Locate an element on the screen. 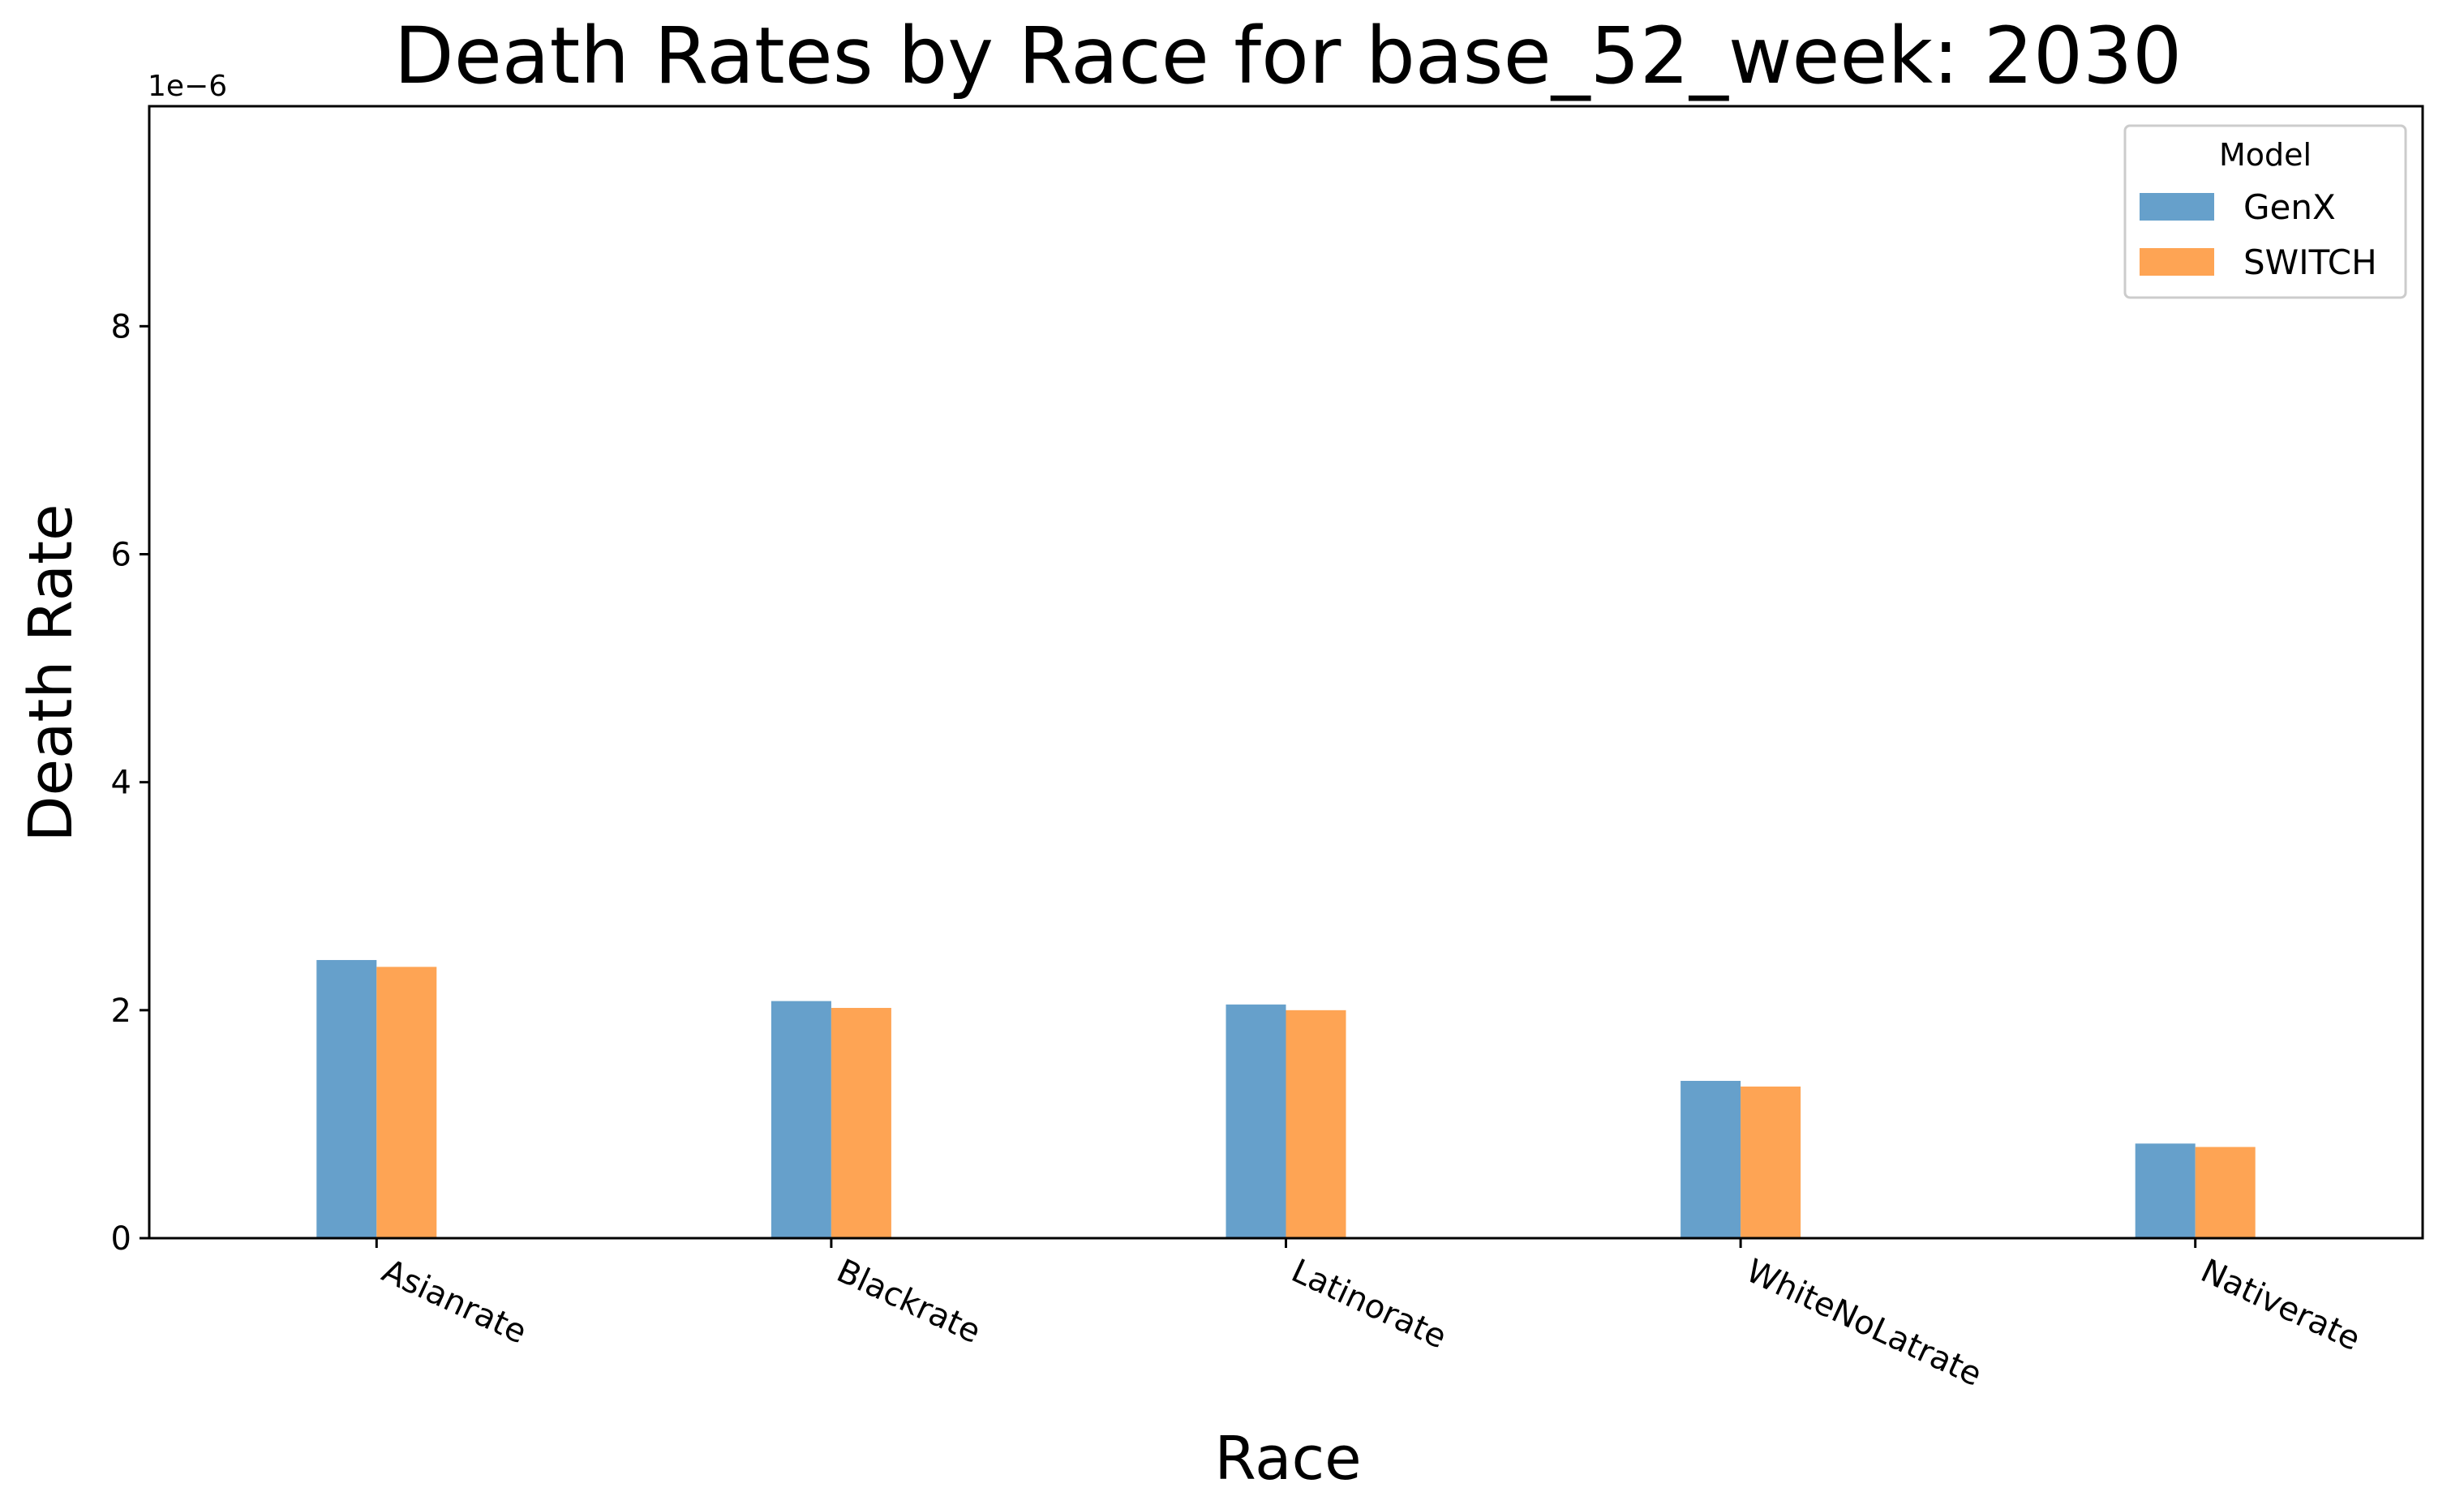 Image resolution: width=2464 pixels, height=1509 pixels. legend-swatch-genx is located at coordinates (2177, 207).